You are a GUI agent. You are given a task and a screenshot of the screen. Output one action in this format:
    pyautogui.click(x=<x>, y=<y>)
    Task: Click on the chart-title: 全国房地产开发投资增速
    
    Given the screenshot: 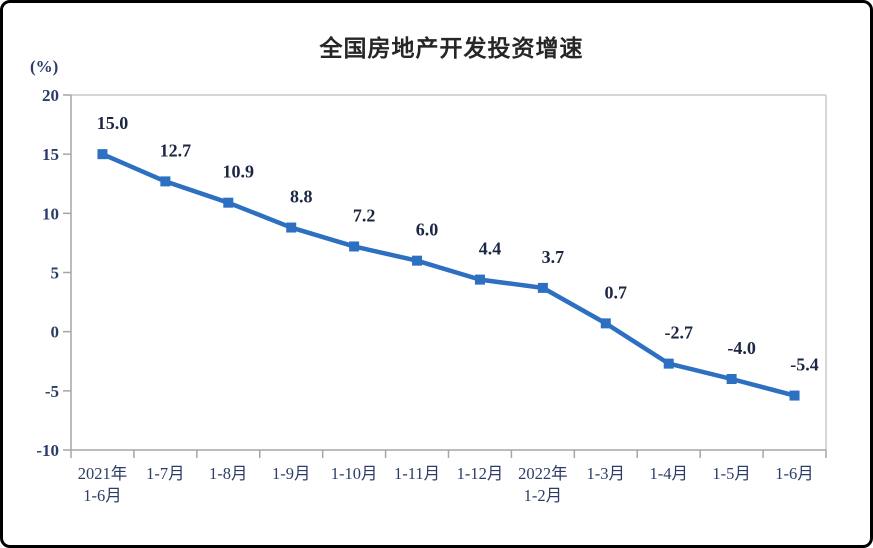 What is the action you would take?
    pyautogui.click(x=451, y=48)
    